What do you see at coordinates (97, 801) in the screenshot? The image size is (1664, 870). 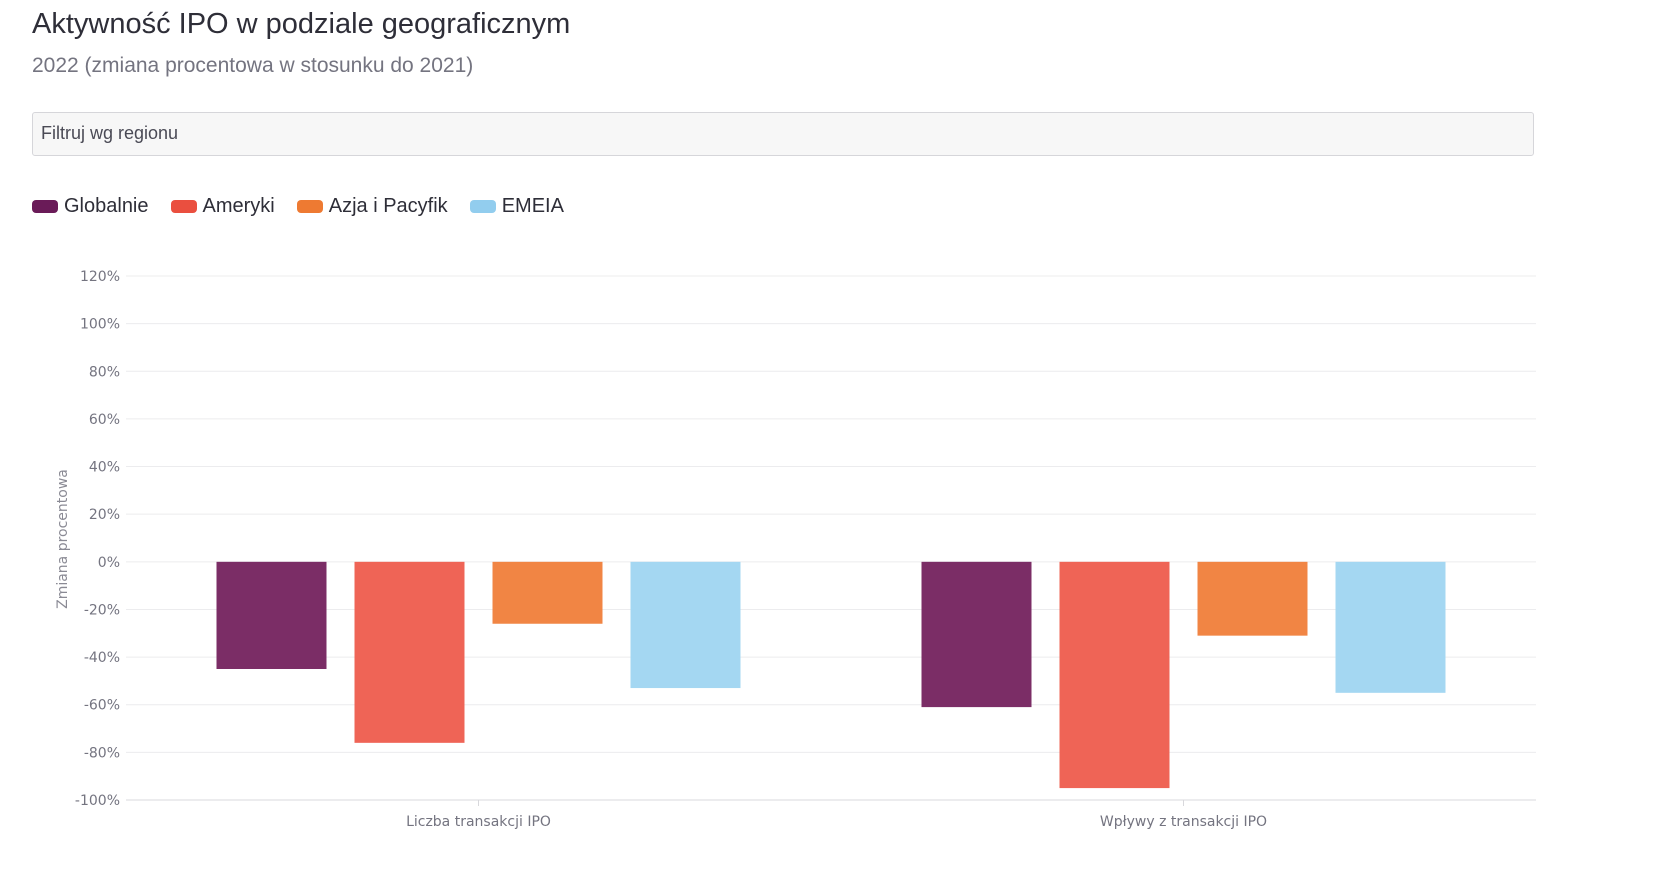 I see `y-tick-label: -100%` at bounding box center [97, 801].